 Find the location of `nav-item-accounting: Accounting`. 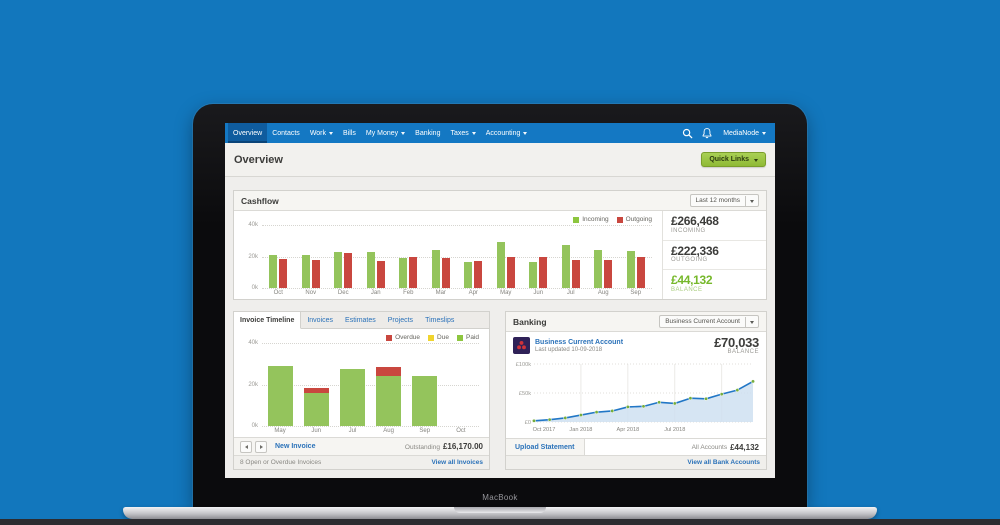

nav-item-accounting: Accounting is located at coordinates (507, 133).